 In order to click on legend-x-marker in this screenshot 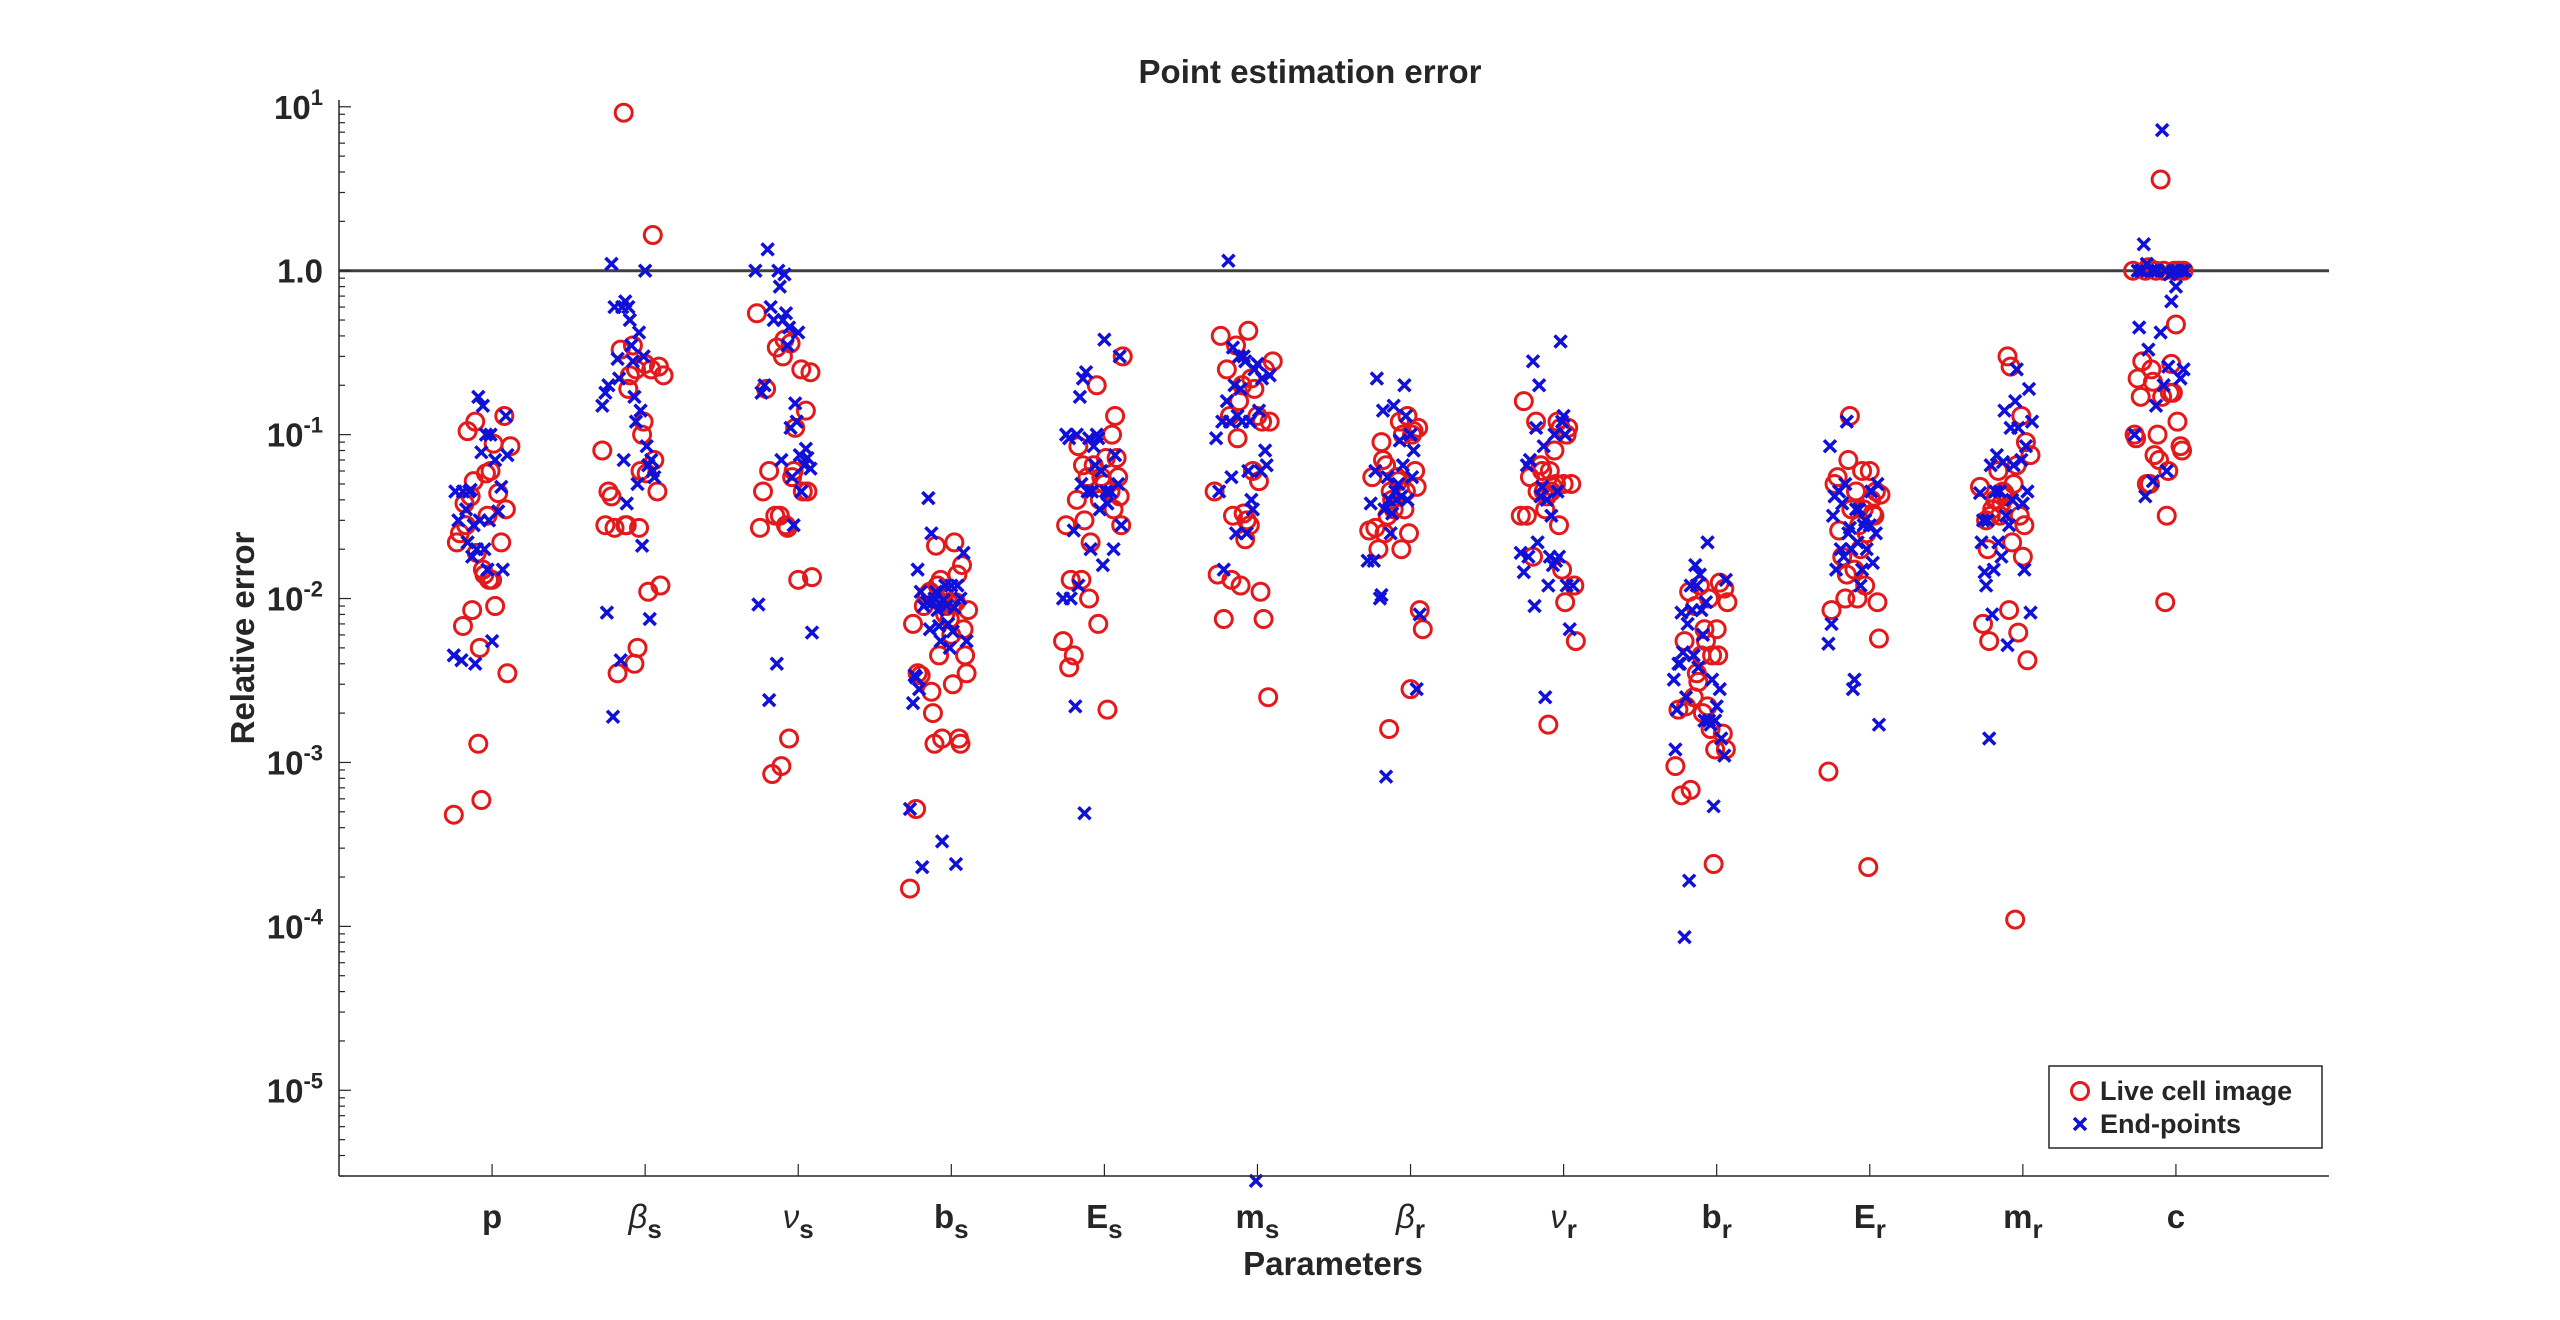, I will do `click(2080, 1124)`.